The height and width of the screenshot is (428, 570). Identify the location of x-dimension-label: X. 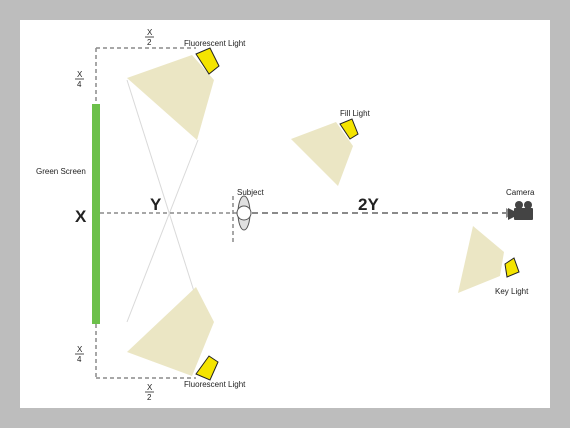
(81, 216).